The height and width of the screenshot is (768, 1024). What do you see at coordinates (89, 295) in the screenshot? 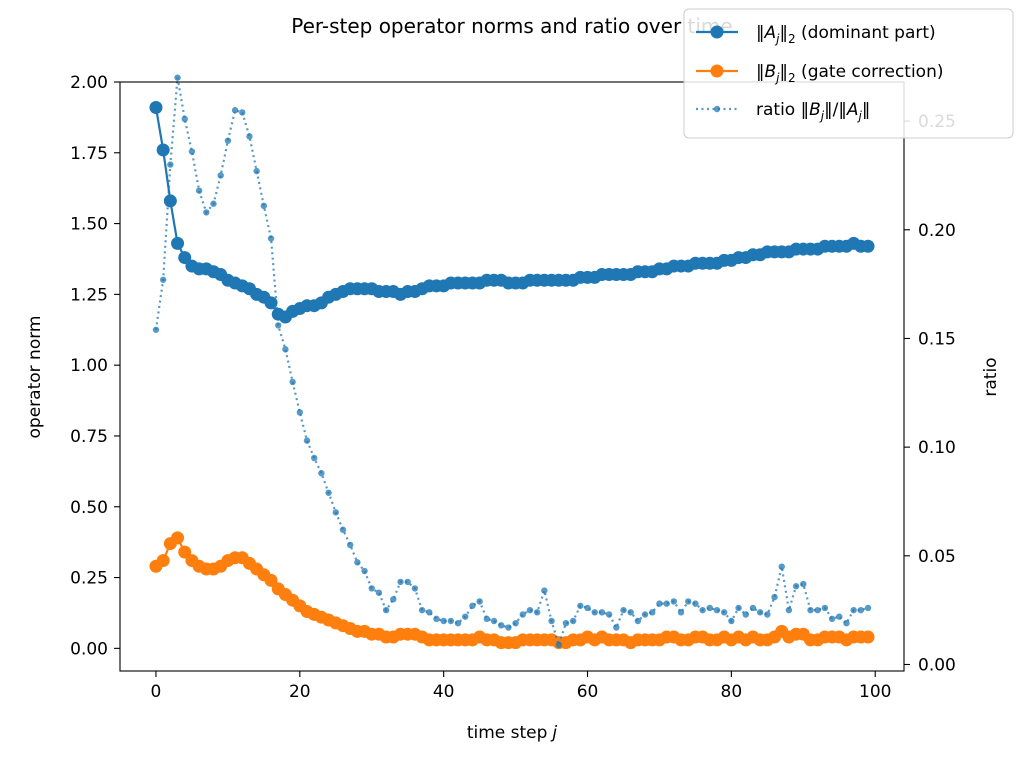
I see `y-tick-label: 1.25` at bounding box center [89, 295].